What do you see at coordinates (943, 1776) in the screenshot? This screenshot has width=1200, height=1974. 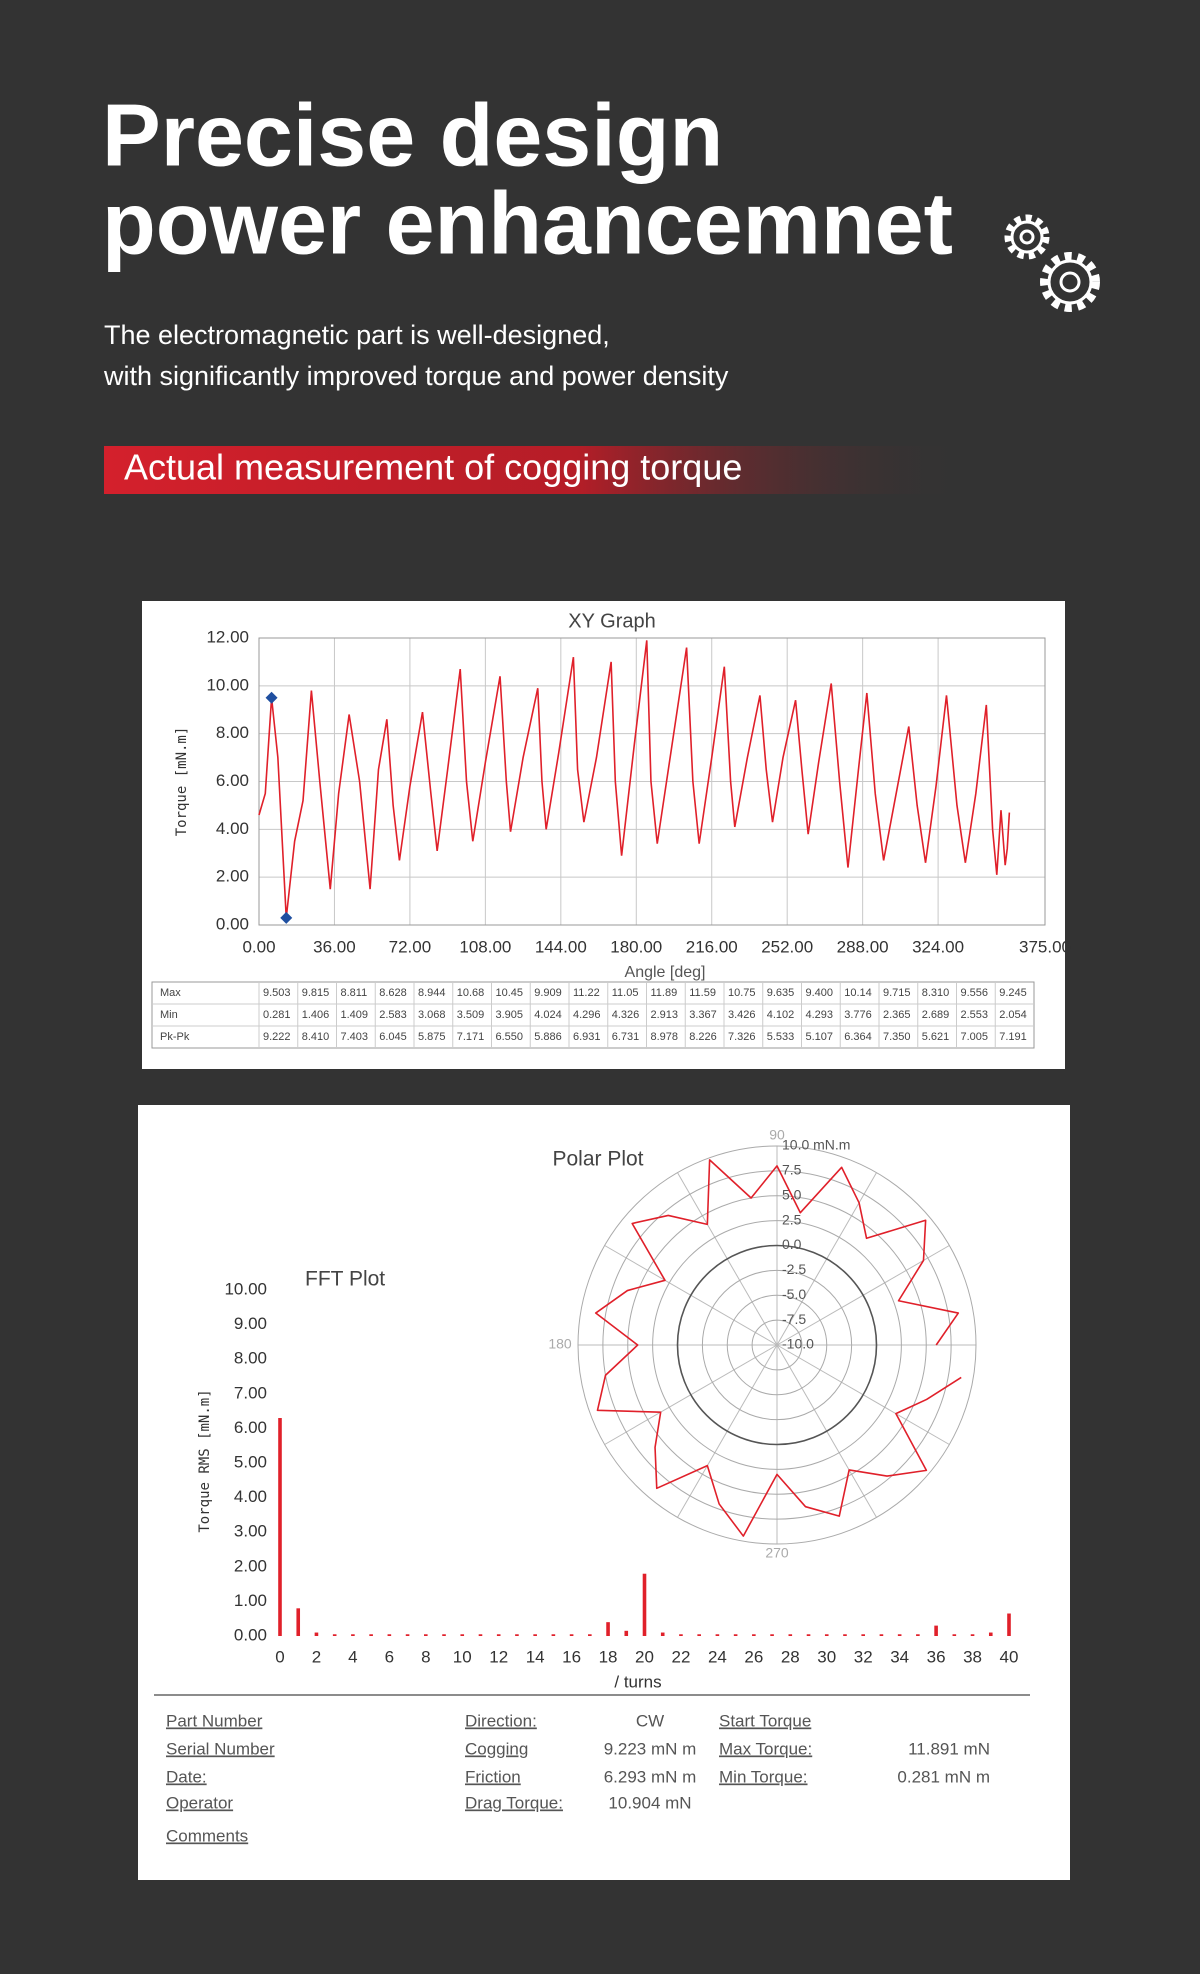 I see `info-text: 0.281 mN m` at bounding box center [943, 1776].